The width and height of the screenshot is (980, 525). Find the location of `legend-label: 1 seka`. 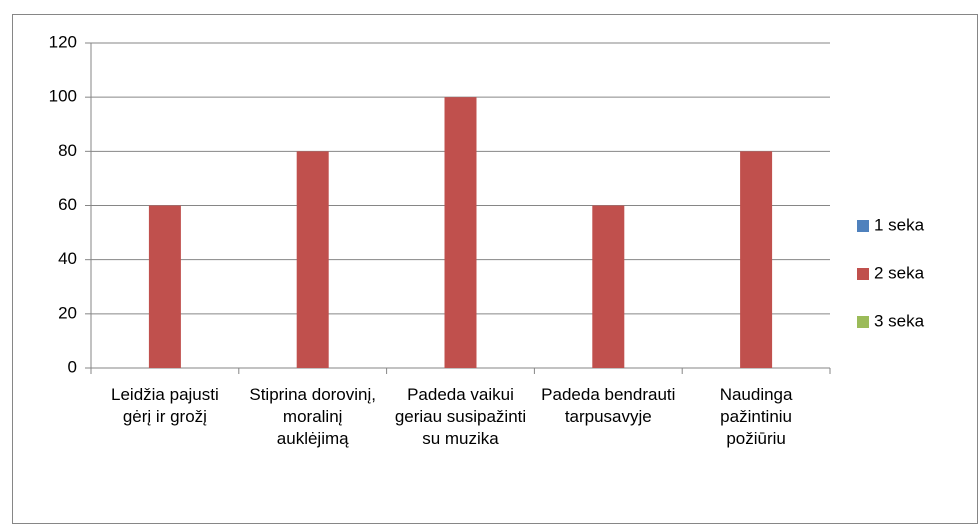

legend-label: 1 seka is located at coordinates (899, 224).